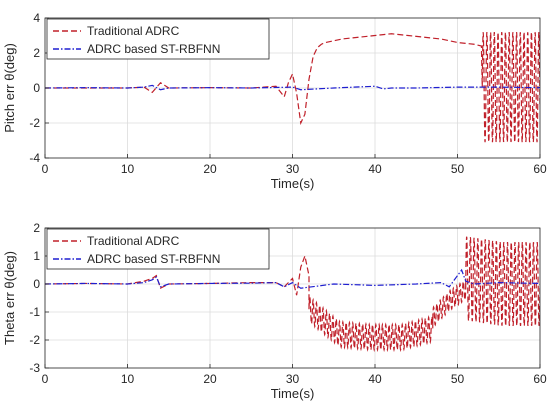  What do you see at coordinates (34, 312) in the screenshot?
I see `y-tick-label: -1` at bounding box center [34, 312].